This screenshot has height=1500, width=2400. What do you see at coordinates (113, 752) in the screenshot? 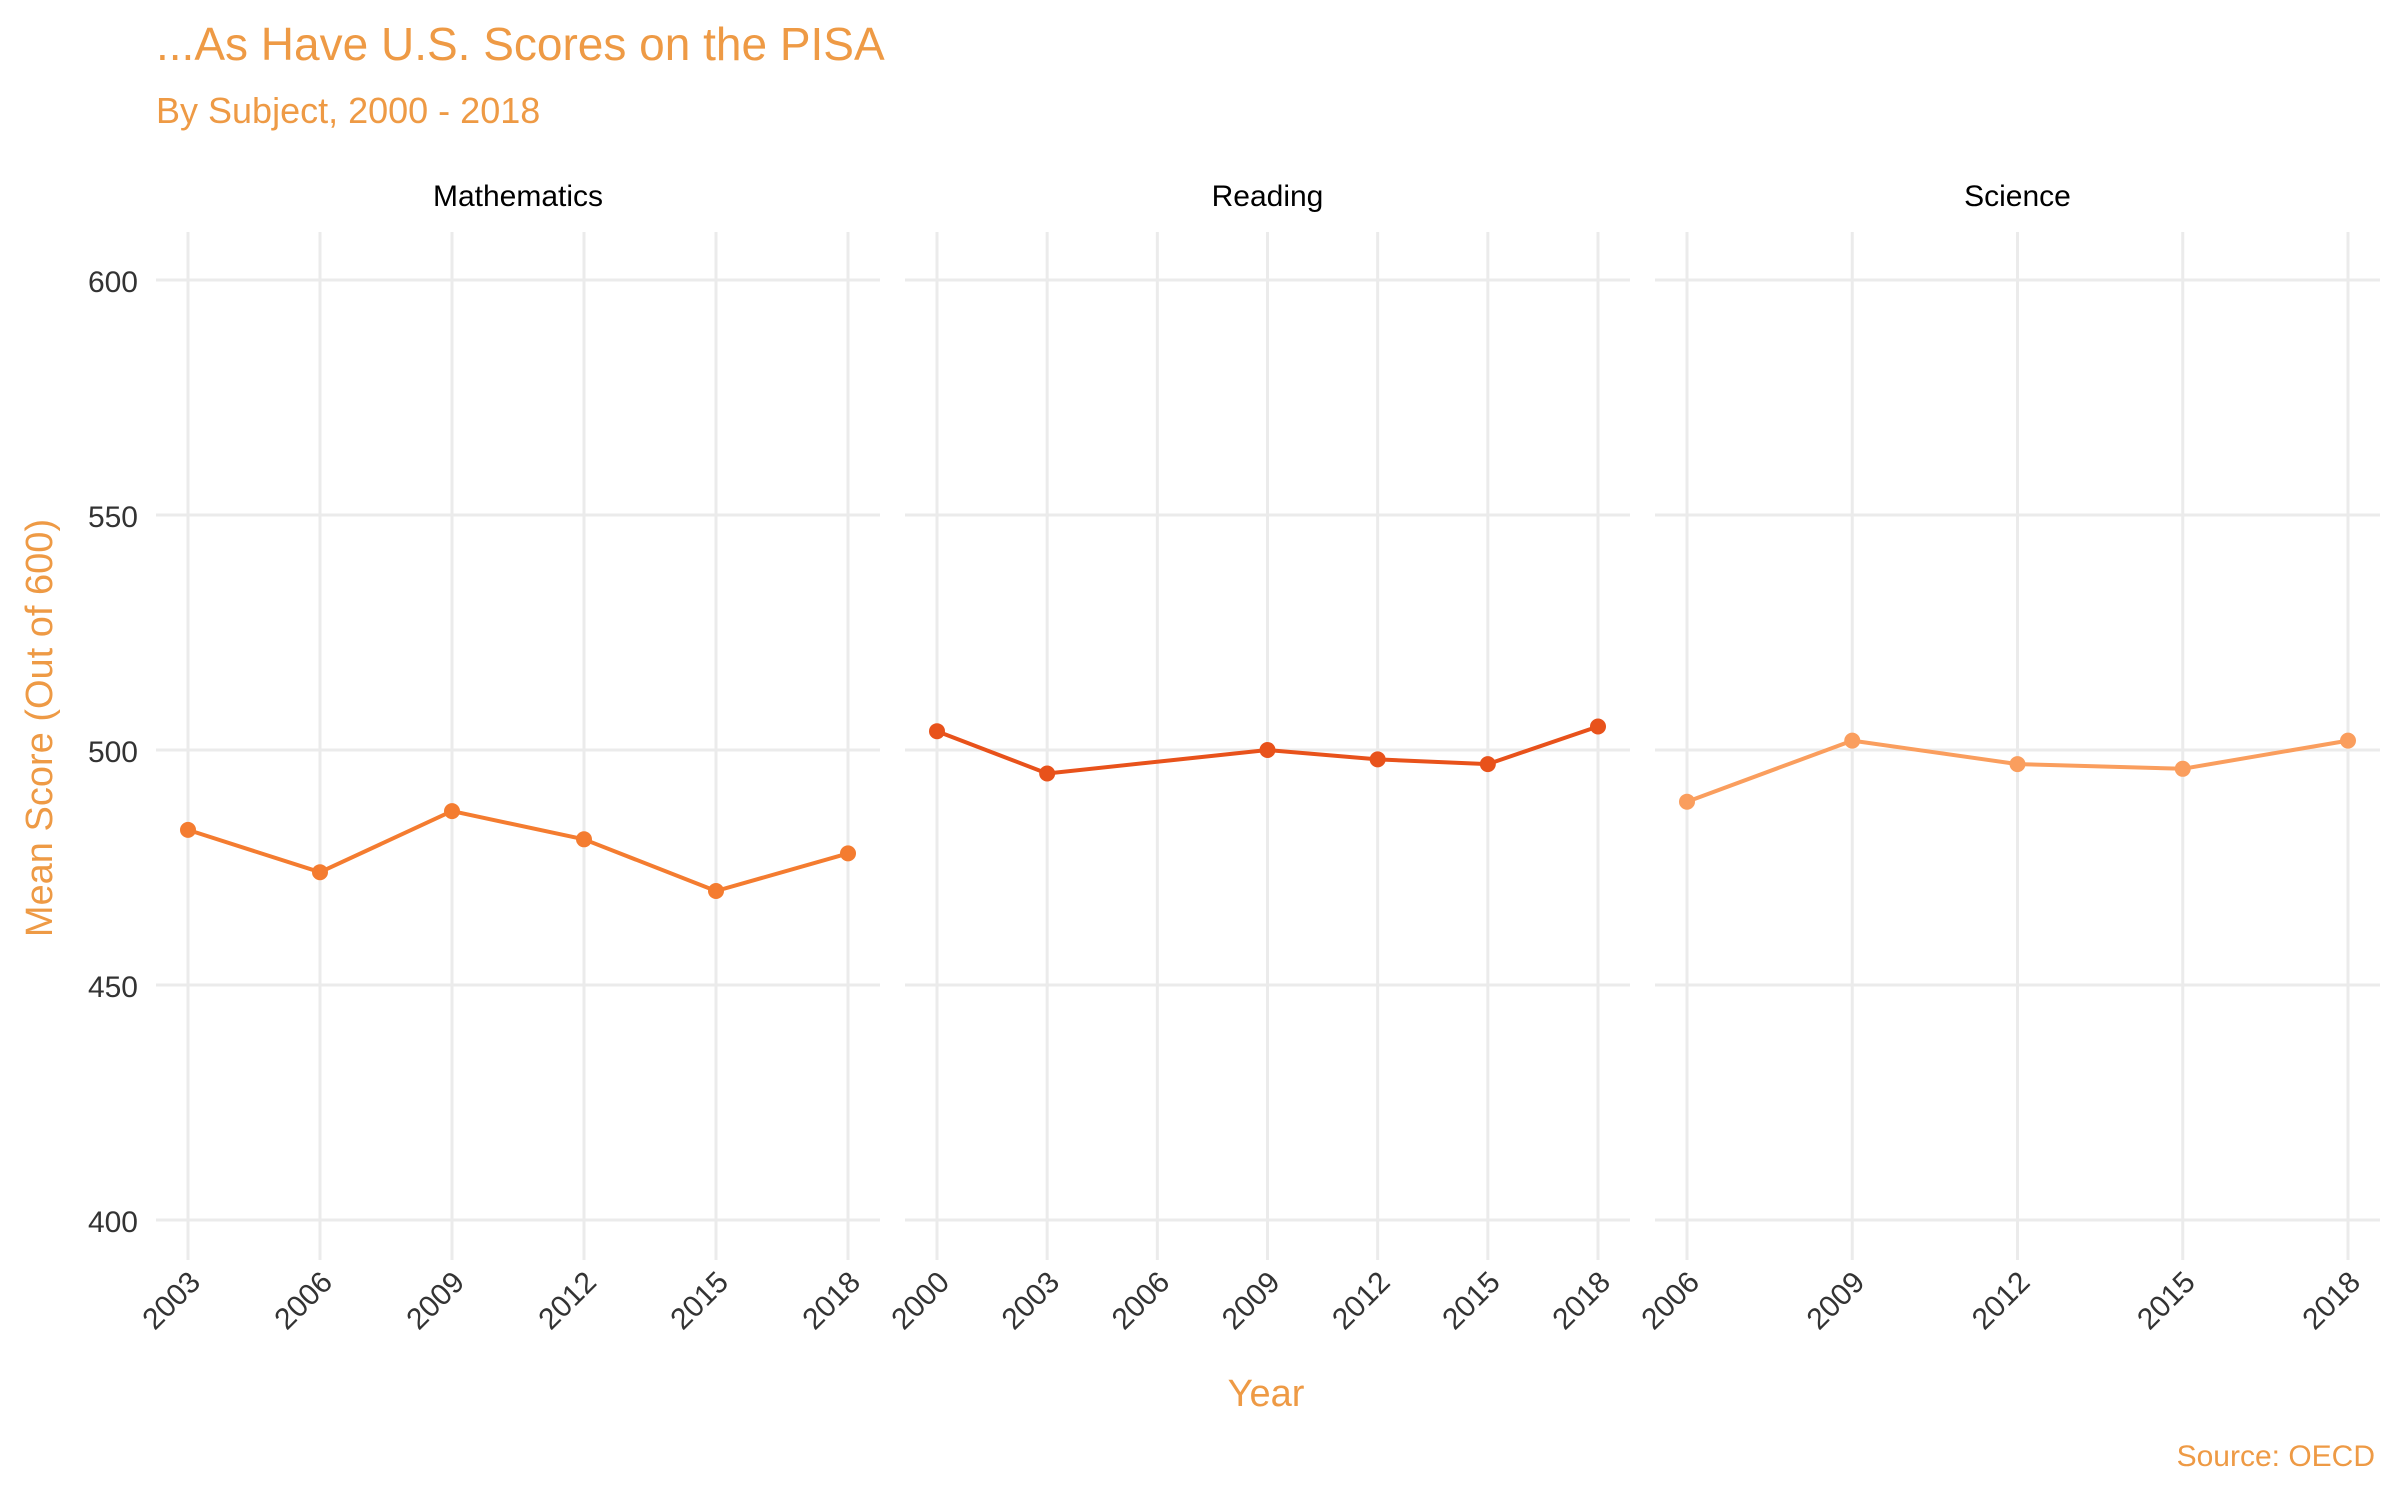
I see `y-tick-label: 500` at bounding box center [113, 752].